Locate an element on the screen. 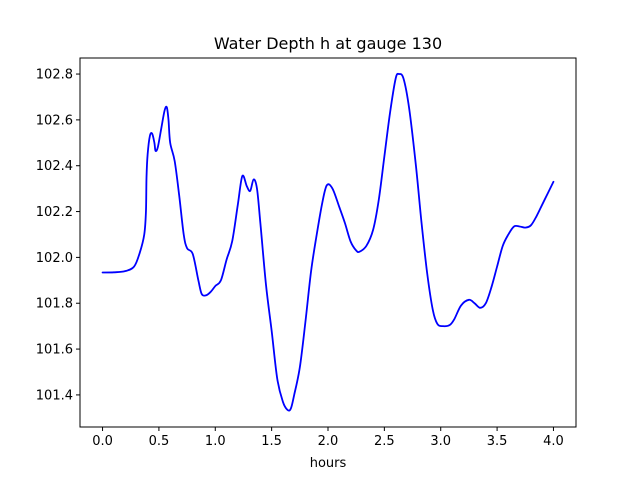  y-tick-label: 101.8 is located at coordinates (54, 304).